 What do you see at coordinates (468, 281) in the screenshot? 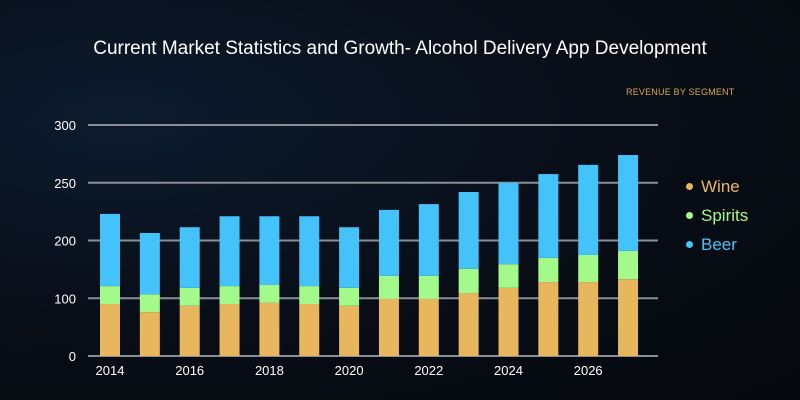
I see `bar-spirits-2023` at bounding box center [468, 281].